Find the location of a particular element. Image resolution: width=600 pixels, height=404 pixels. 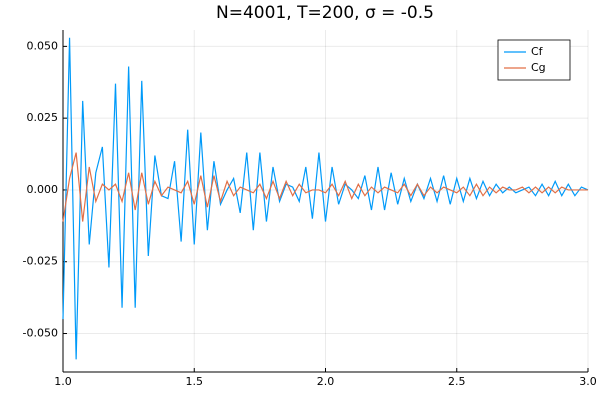

x-tick-label: 2.5 is located at coordinates (457, 381).